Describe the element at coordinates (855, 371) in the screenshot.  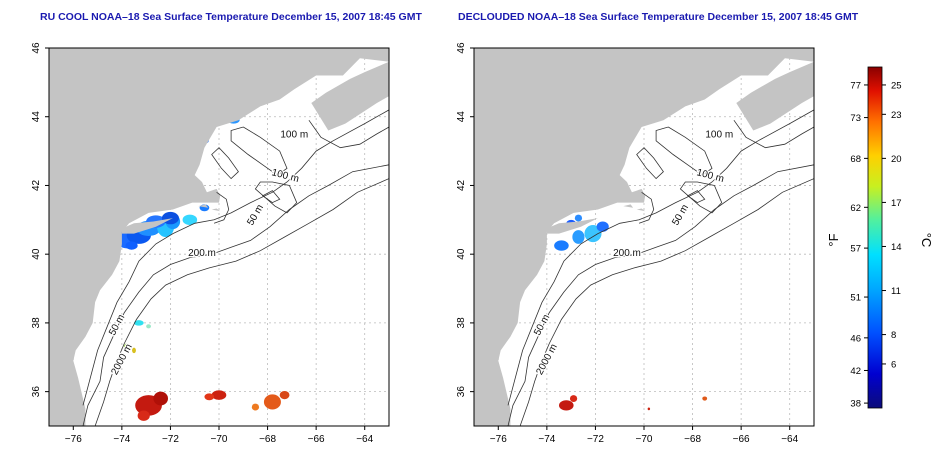
I see `fahrenheit-tick-label: 42` at that location.